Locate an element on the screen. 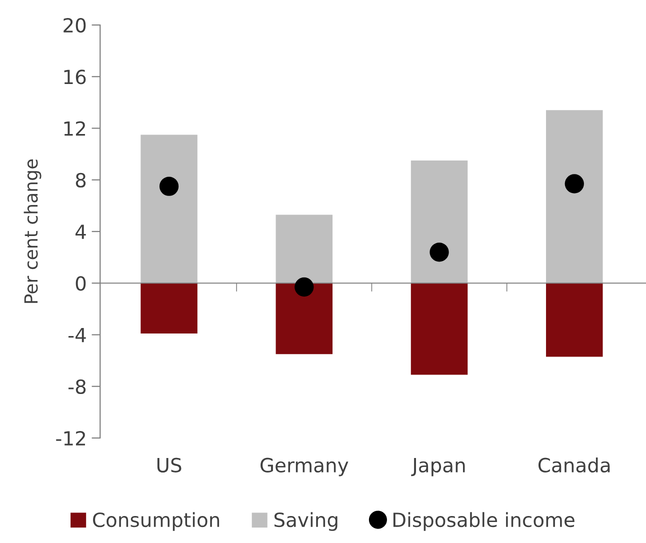 This screenshot has height=543, width=646. x-tick-label: US is located at coordinates (169, 465).